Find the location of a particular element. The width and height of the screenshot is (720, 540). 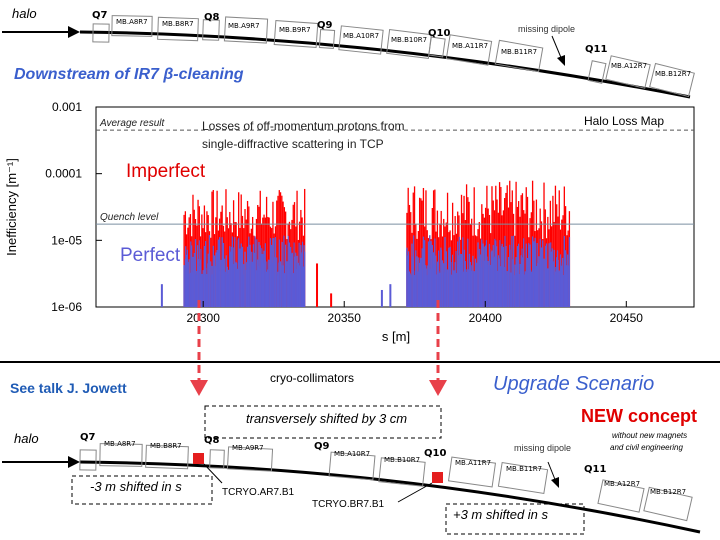

bottom-quad-q11: Q11 is located at coordinates (595, 469).